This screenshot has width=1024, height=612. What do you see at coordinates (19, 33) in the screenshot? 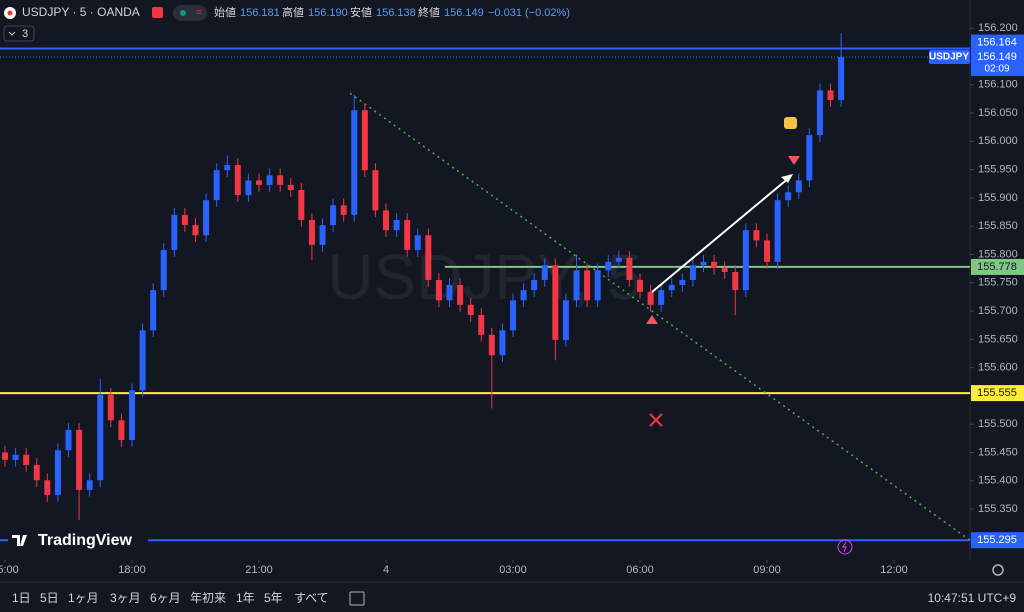
I see `indicator-toggle` at bounding box center [19, 33].